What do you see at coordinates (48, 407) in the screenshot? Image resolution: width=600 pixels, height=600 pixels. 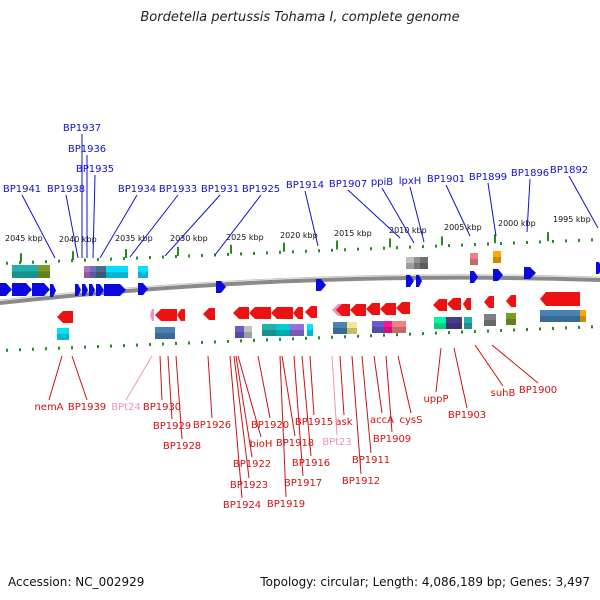 I see `lower-gene-label: nemA` at bounding box center [48, 407].